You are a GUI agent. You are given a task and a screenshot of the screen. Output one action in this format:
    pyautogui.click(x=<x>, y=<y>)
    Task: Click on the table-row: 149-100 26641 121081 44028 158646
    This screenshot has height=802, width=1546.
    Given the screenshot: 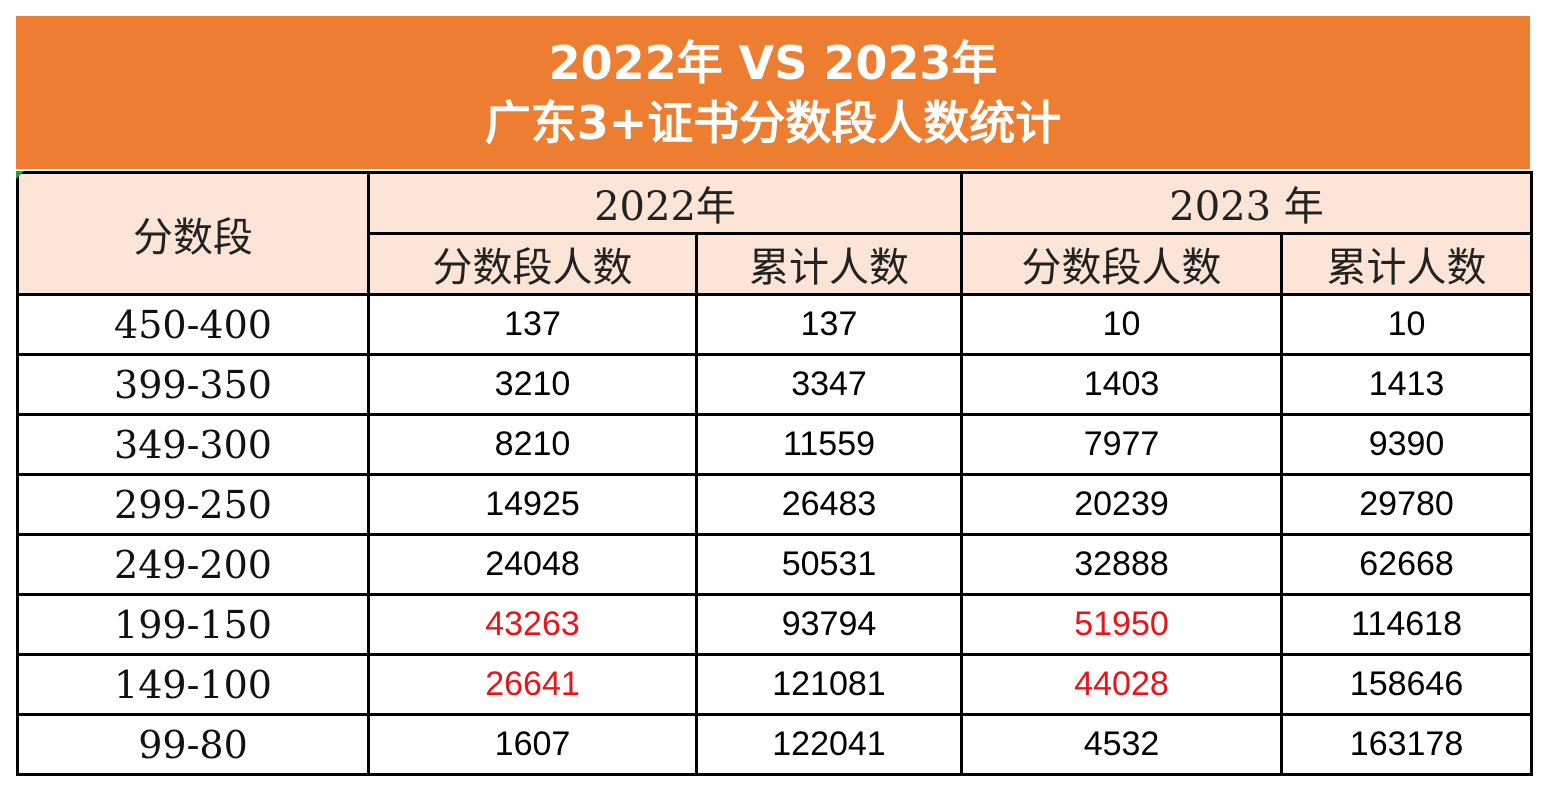 What is the action you would take?
    pyautogui.click(x=775, y=684)
    